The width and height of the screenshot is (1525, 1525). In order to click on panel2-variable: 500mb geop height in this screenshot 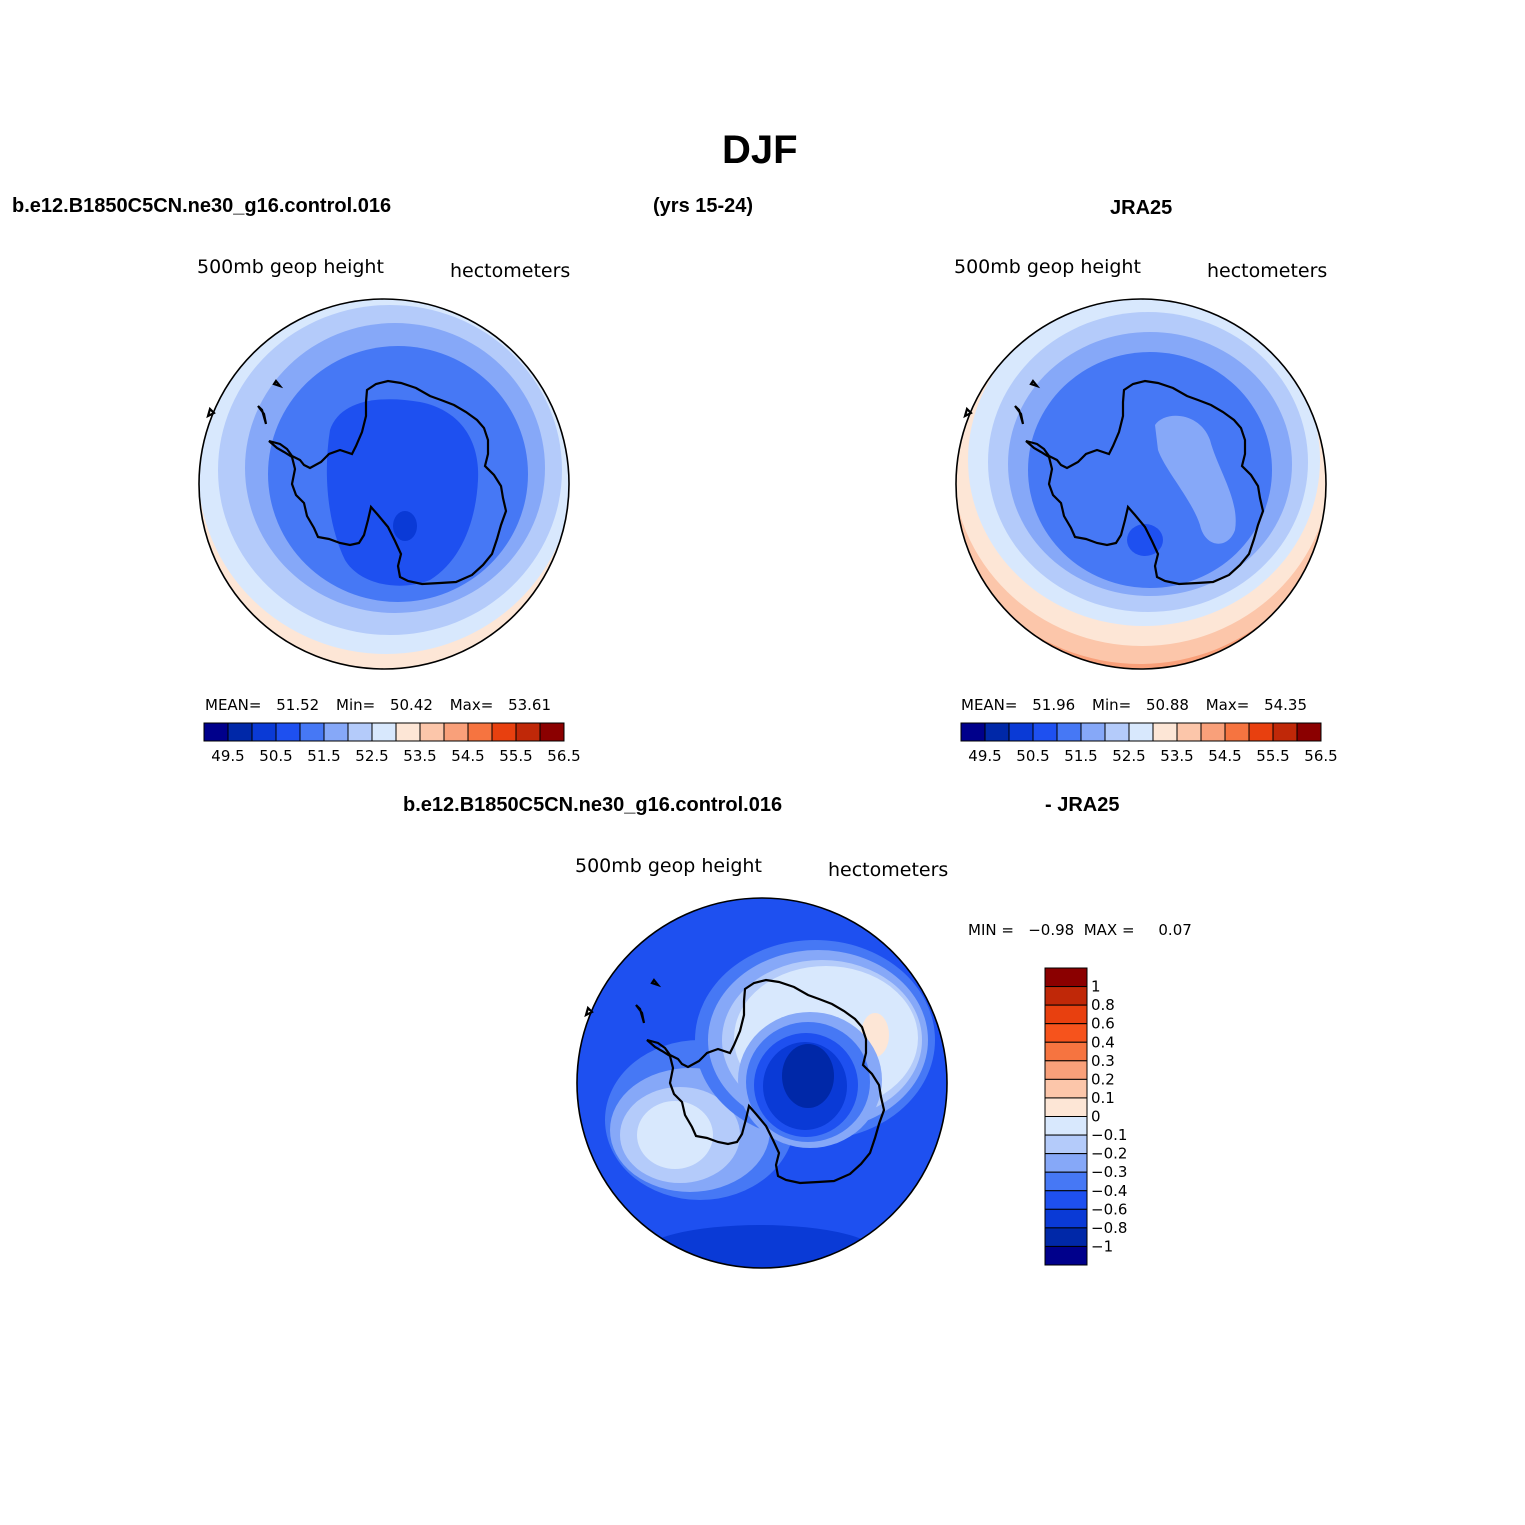, I will do `click(1047, 267)`.